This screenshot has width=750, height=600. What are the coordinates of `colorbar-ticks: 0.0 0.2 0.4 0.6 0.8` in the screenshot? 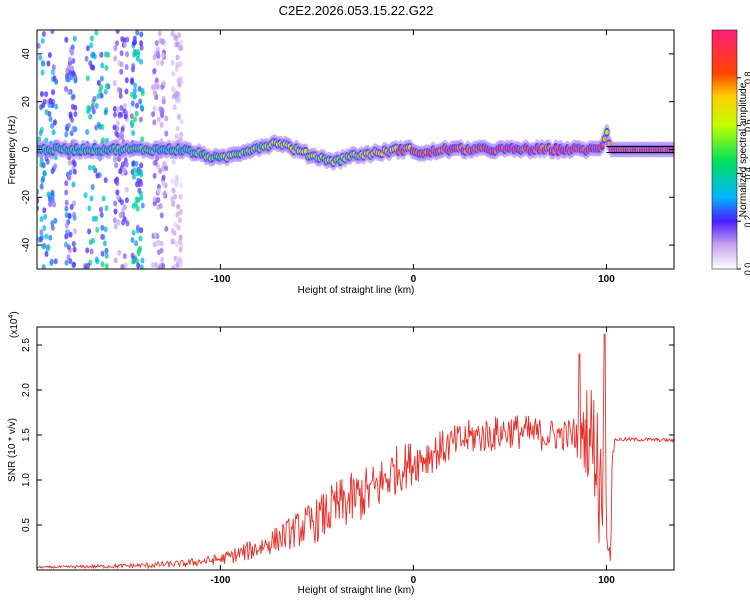 It's located at (743, 173).